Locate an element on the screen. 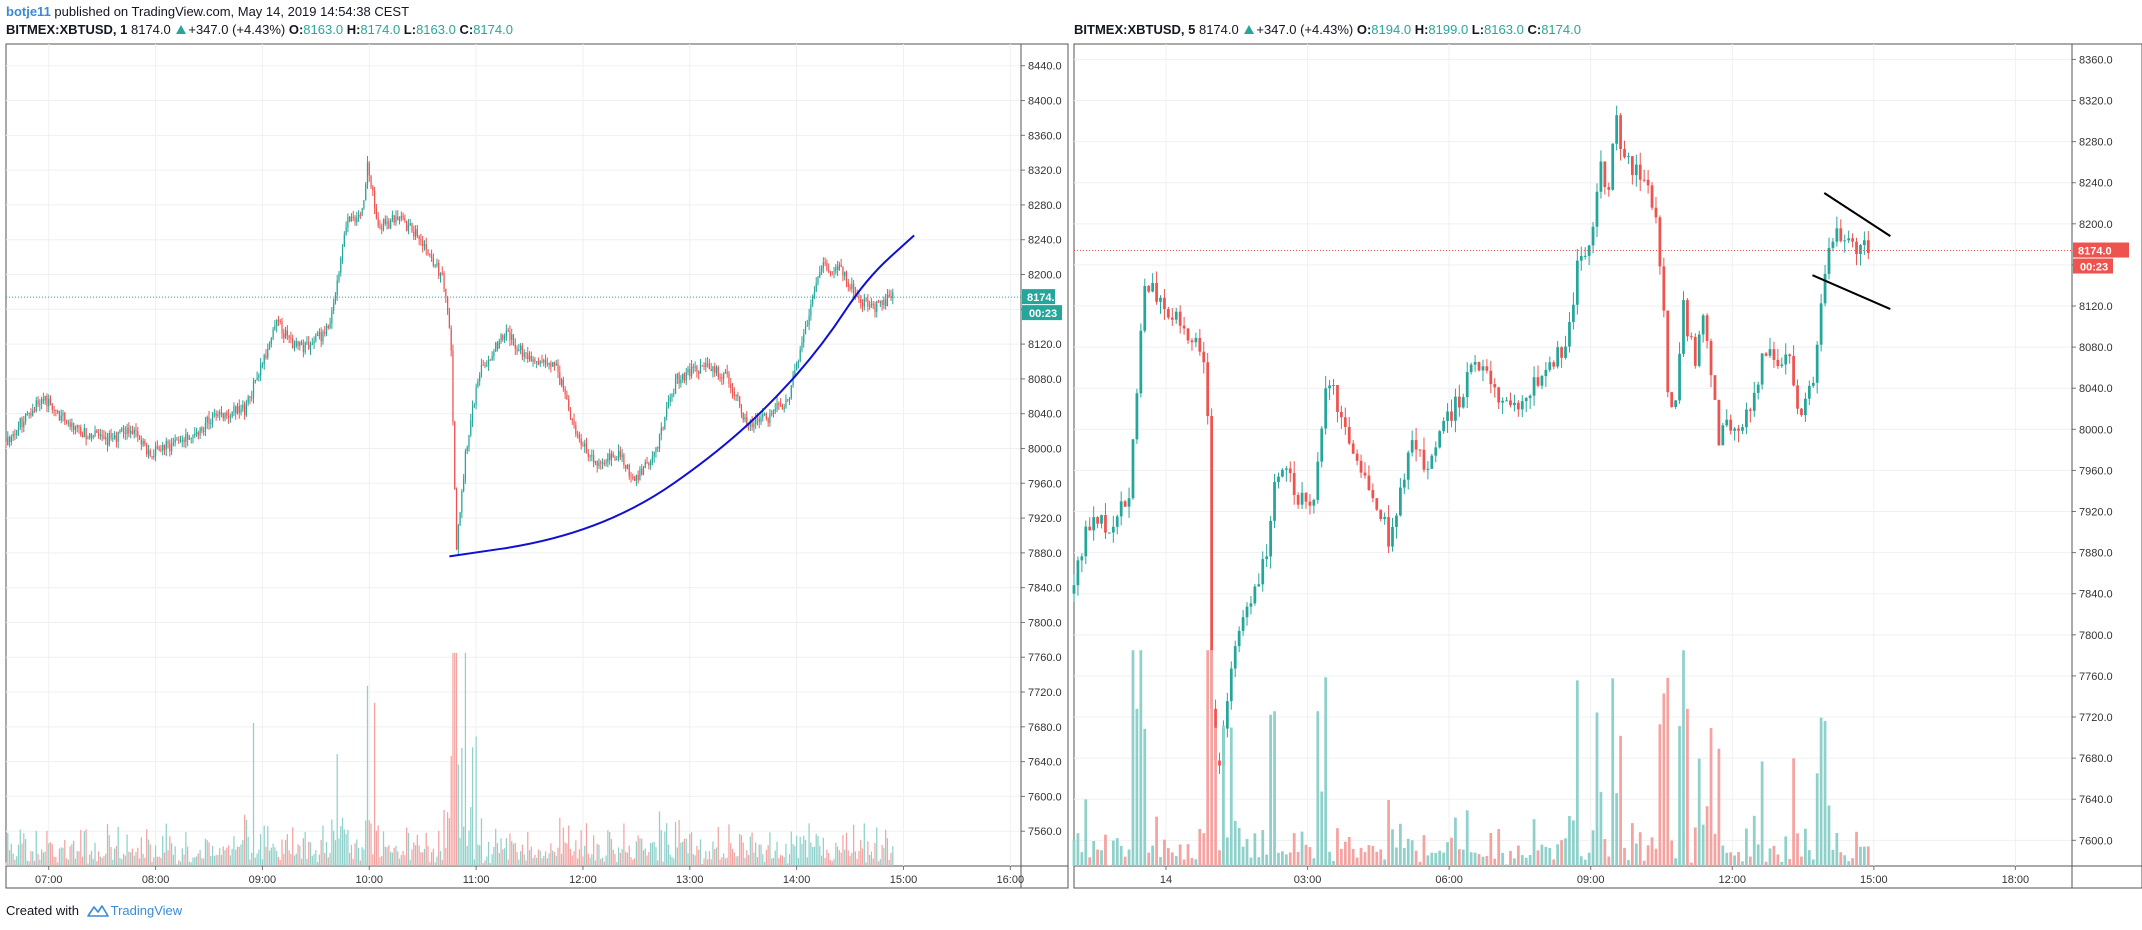 This screenshot has height=930, width=2142. left-high-label: H: is located at coordinates (353, 29).